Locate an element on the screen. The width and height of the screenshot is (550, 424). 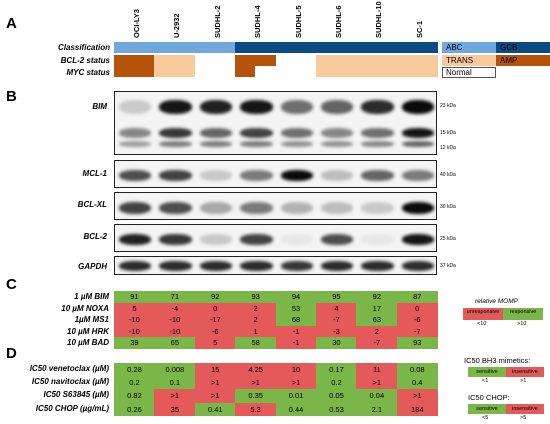
bh3-row-label: 10 µM HRK is located at coordinates (88, 331).